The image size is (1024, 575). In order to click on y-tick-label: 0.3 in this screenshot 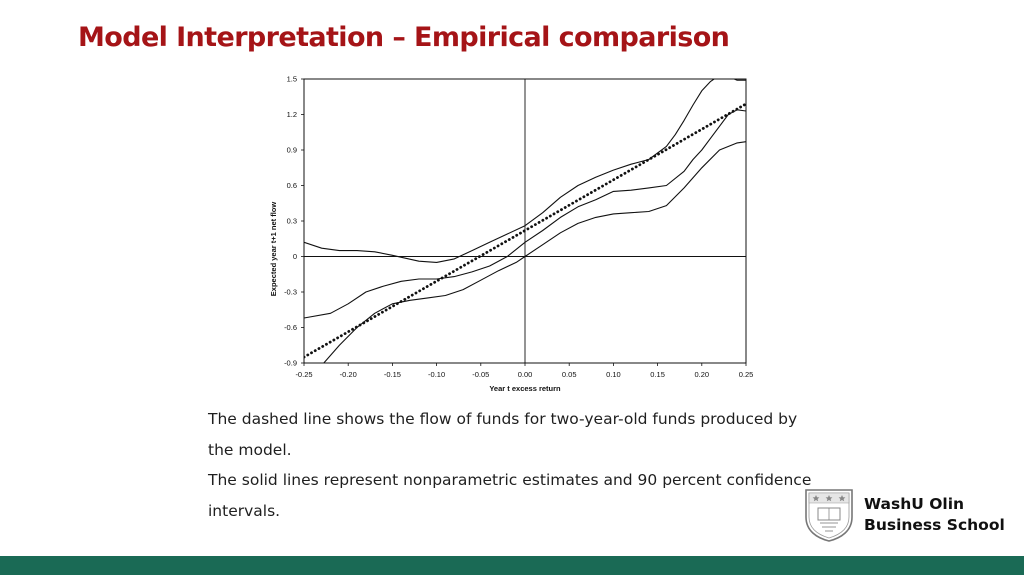, I will do `click(292, 221)`.